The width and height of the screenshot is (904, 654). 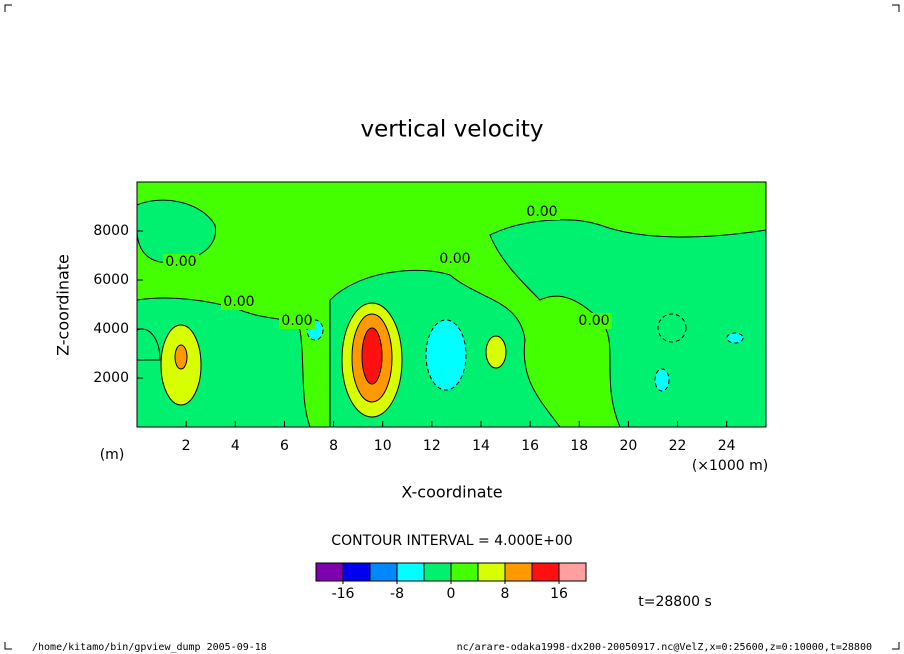 I want to click on x-tick-label: 2, so click(x=186, y=446).